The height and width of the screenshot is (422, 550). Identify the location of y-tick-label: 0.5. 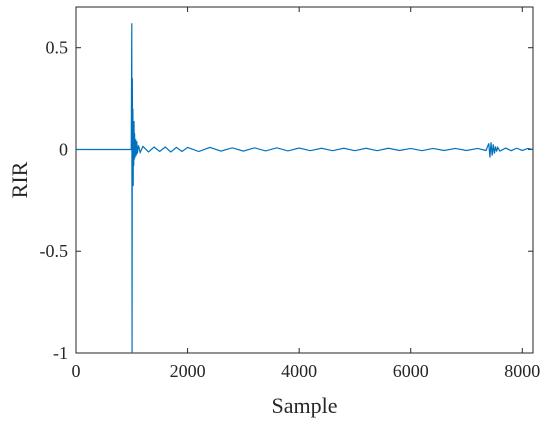
(57, 48).